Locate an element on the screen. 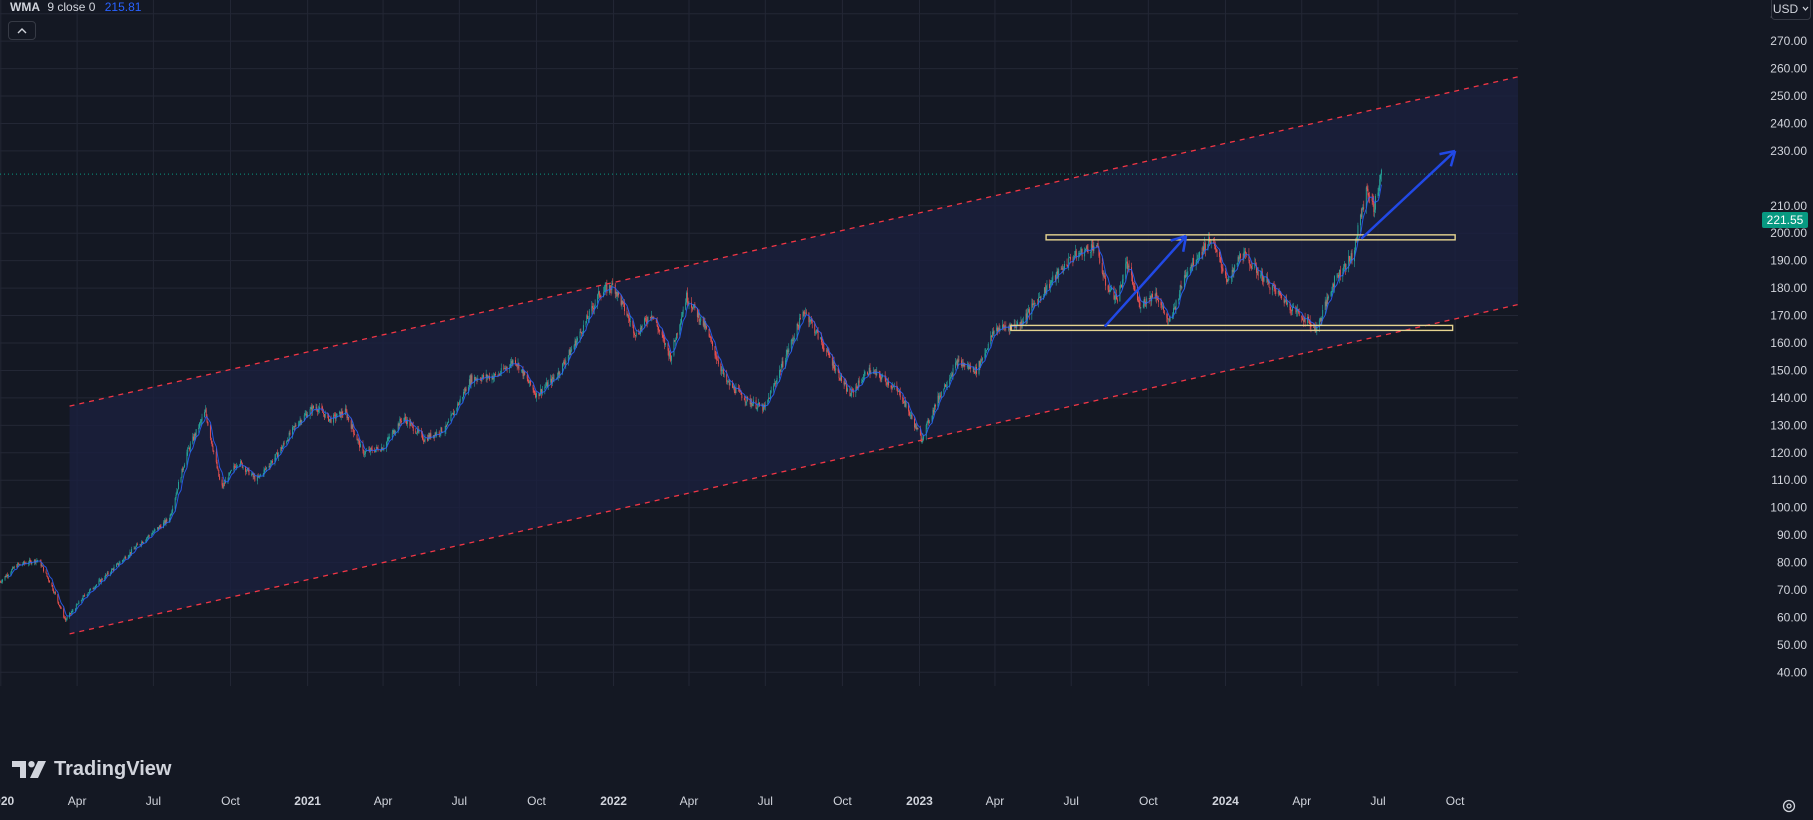  price-tick-label: 180.00 is located at coordinates (1788, 288).